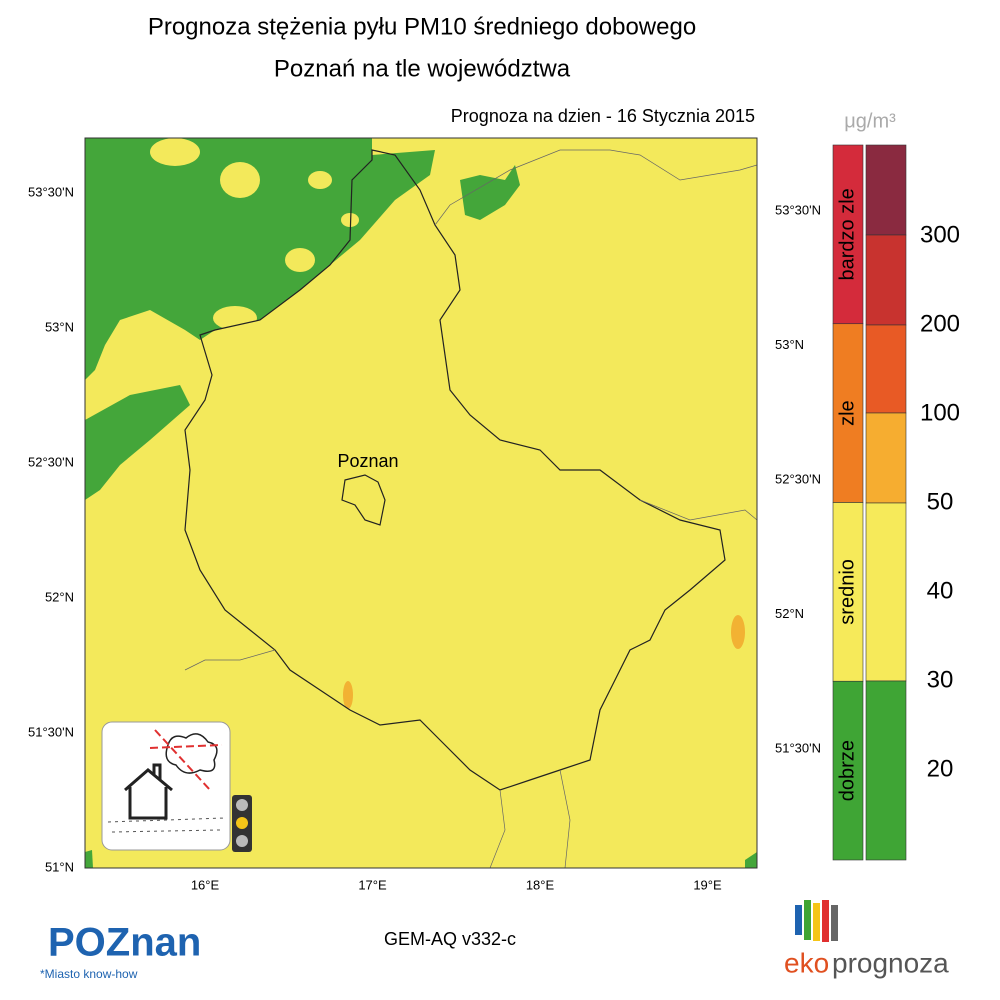 The image size is (1000, 1000). What do you see at coordinates (940, 768) in the screenshot?
I see `legend-threshold: 20` at bounding box center [940, 768].